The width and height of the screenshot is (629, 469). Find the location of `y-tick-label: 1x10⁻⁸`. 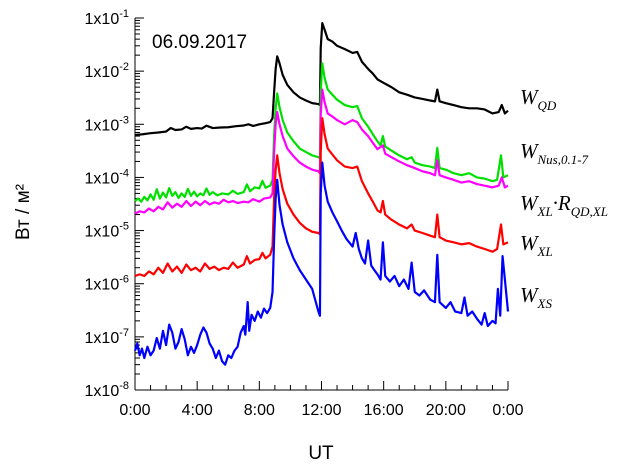

y-tick-label: 1x10⁻⁸ is located at coordinates (107, 390).